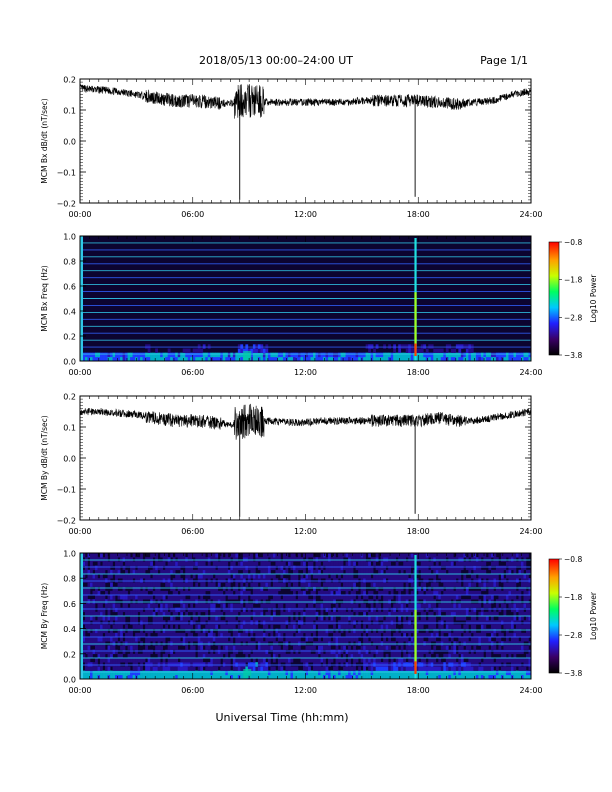 The image size is (612, 792). What do you see at coordinates (79, 214) in the screenshot?
I see `x-tick-label: 00:00` at bounding box center [79, 214].